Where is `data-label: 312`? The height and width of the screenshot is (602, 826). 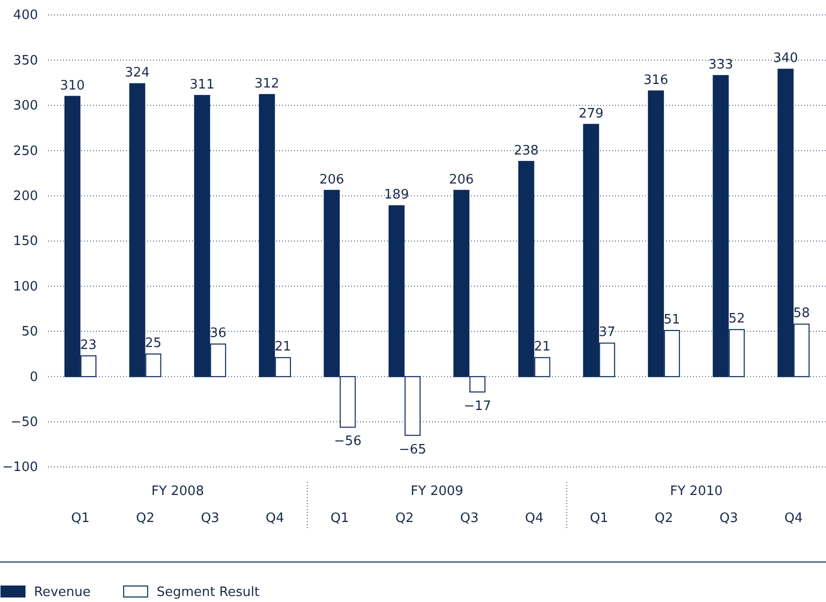 data-label: 312 is located at coordinates (267, 84).